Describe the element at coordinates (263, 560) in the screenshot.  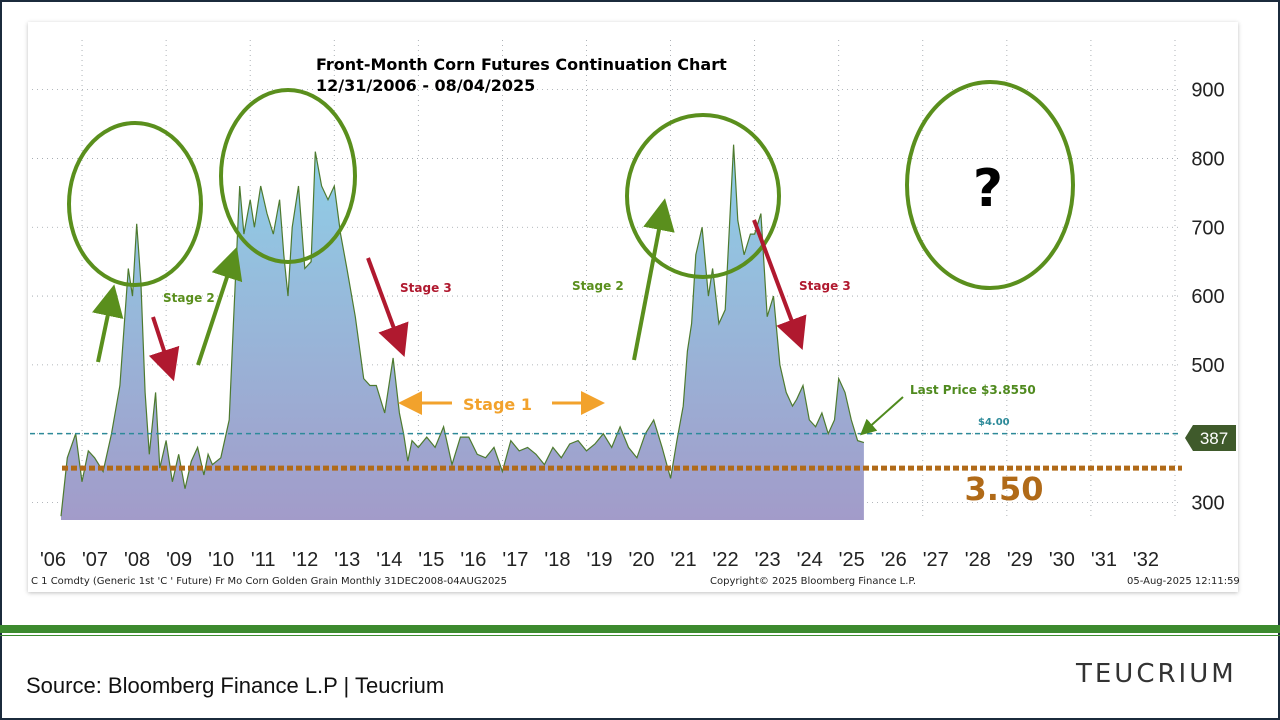
I see `x-tick-11: '11` at that location.